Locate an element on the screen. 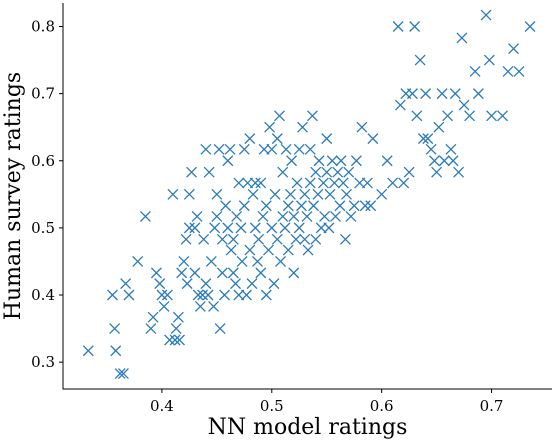 The height and width of the screenshot is (442, 556). x-tick-label: 0.7 is located at coordinates (492, 406).